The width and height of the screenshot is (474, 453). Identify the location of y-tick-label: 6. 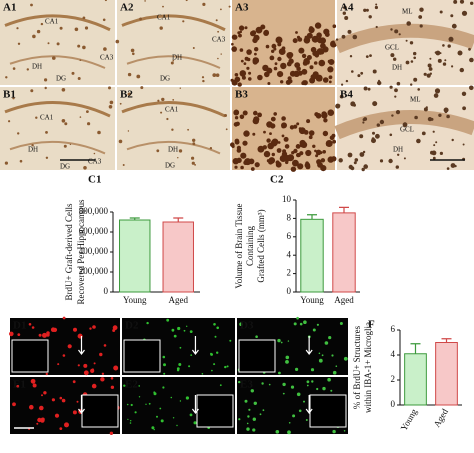
(393, 329).